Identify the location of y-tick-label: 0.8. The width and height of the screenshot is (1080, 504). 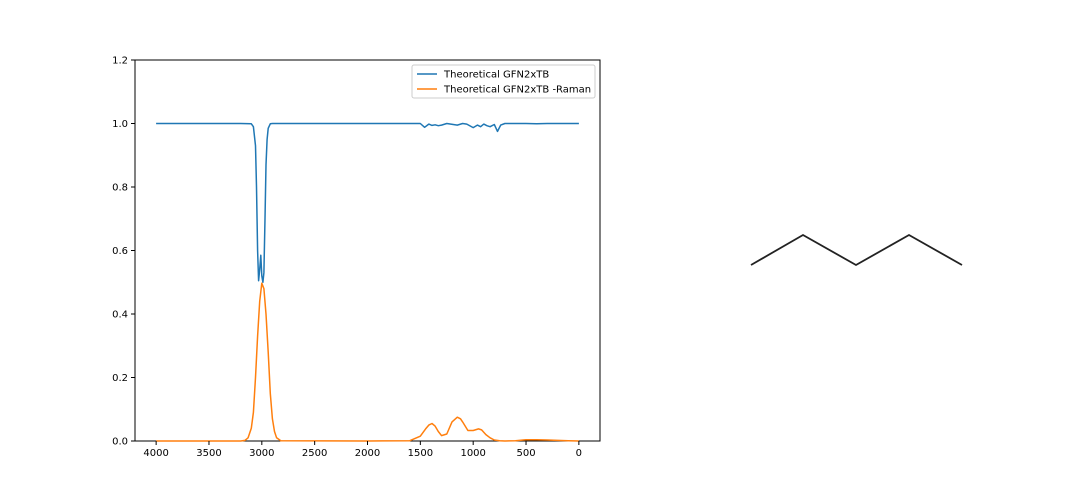
(120, 188).